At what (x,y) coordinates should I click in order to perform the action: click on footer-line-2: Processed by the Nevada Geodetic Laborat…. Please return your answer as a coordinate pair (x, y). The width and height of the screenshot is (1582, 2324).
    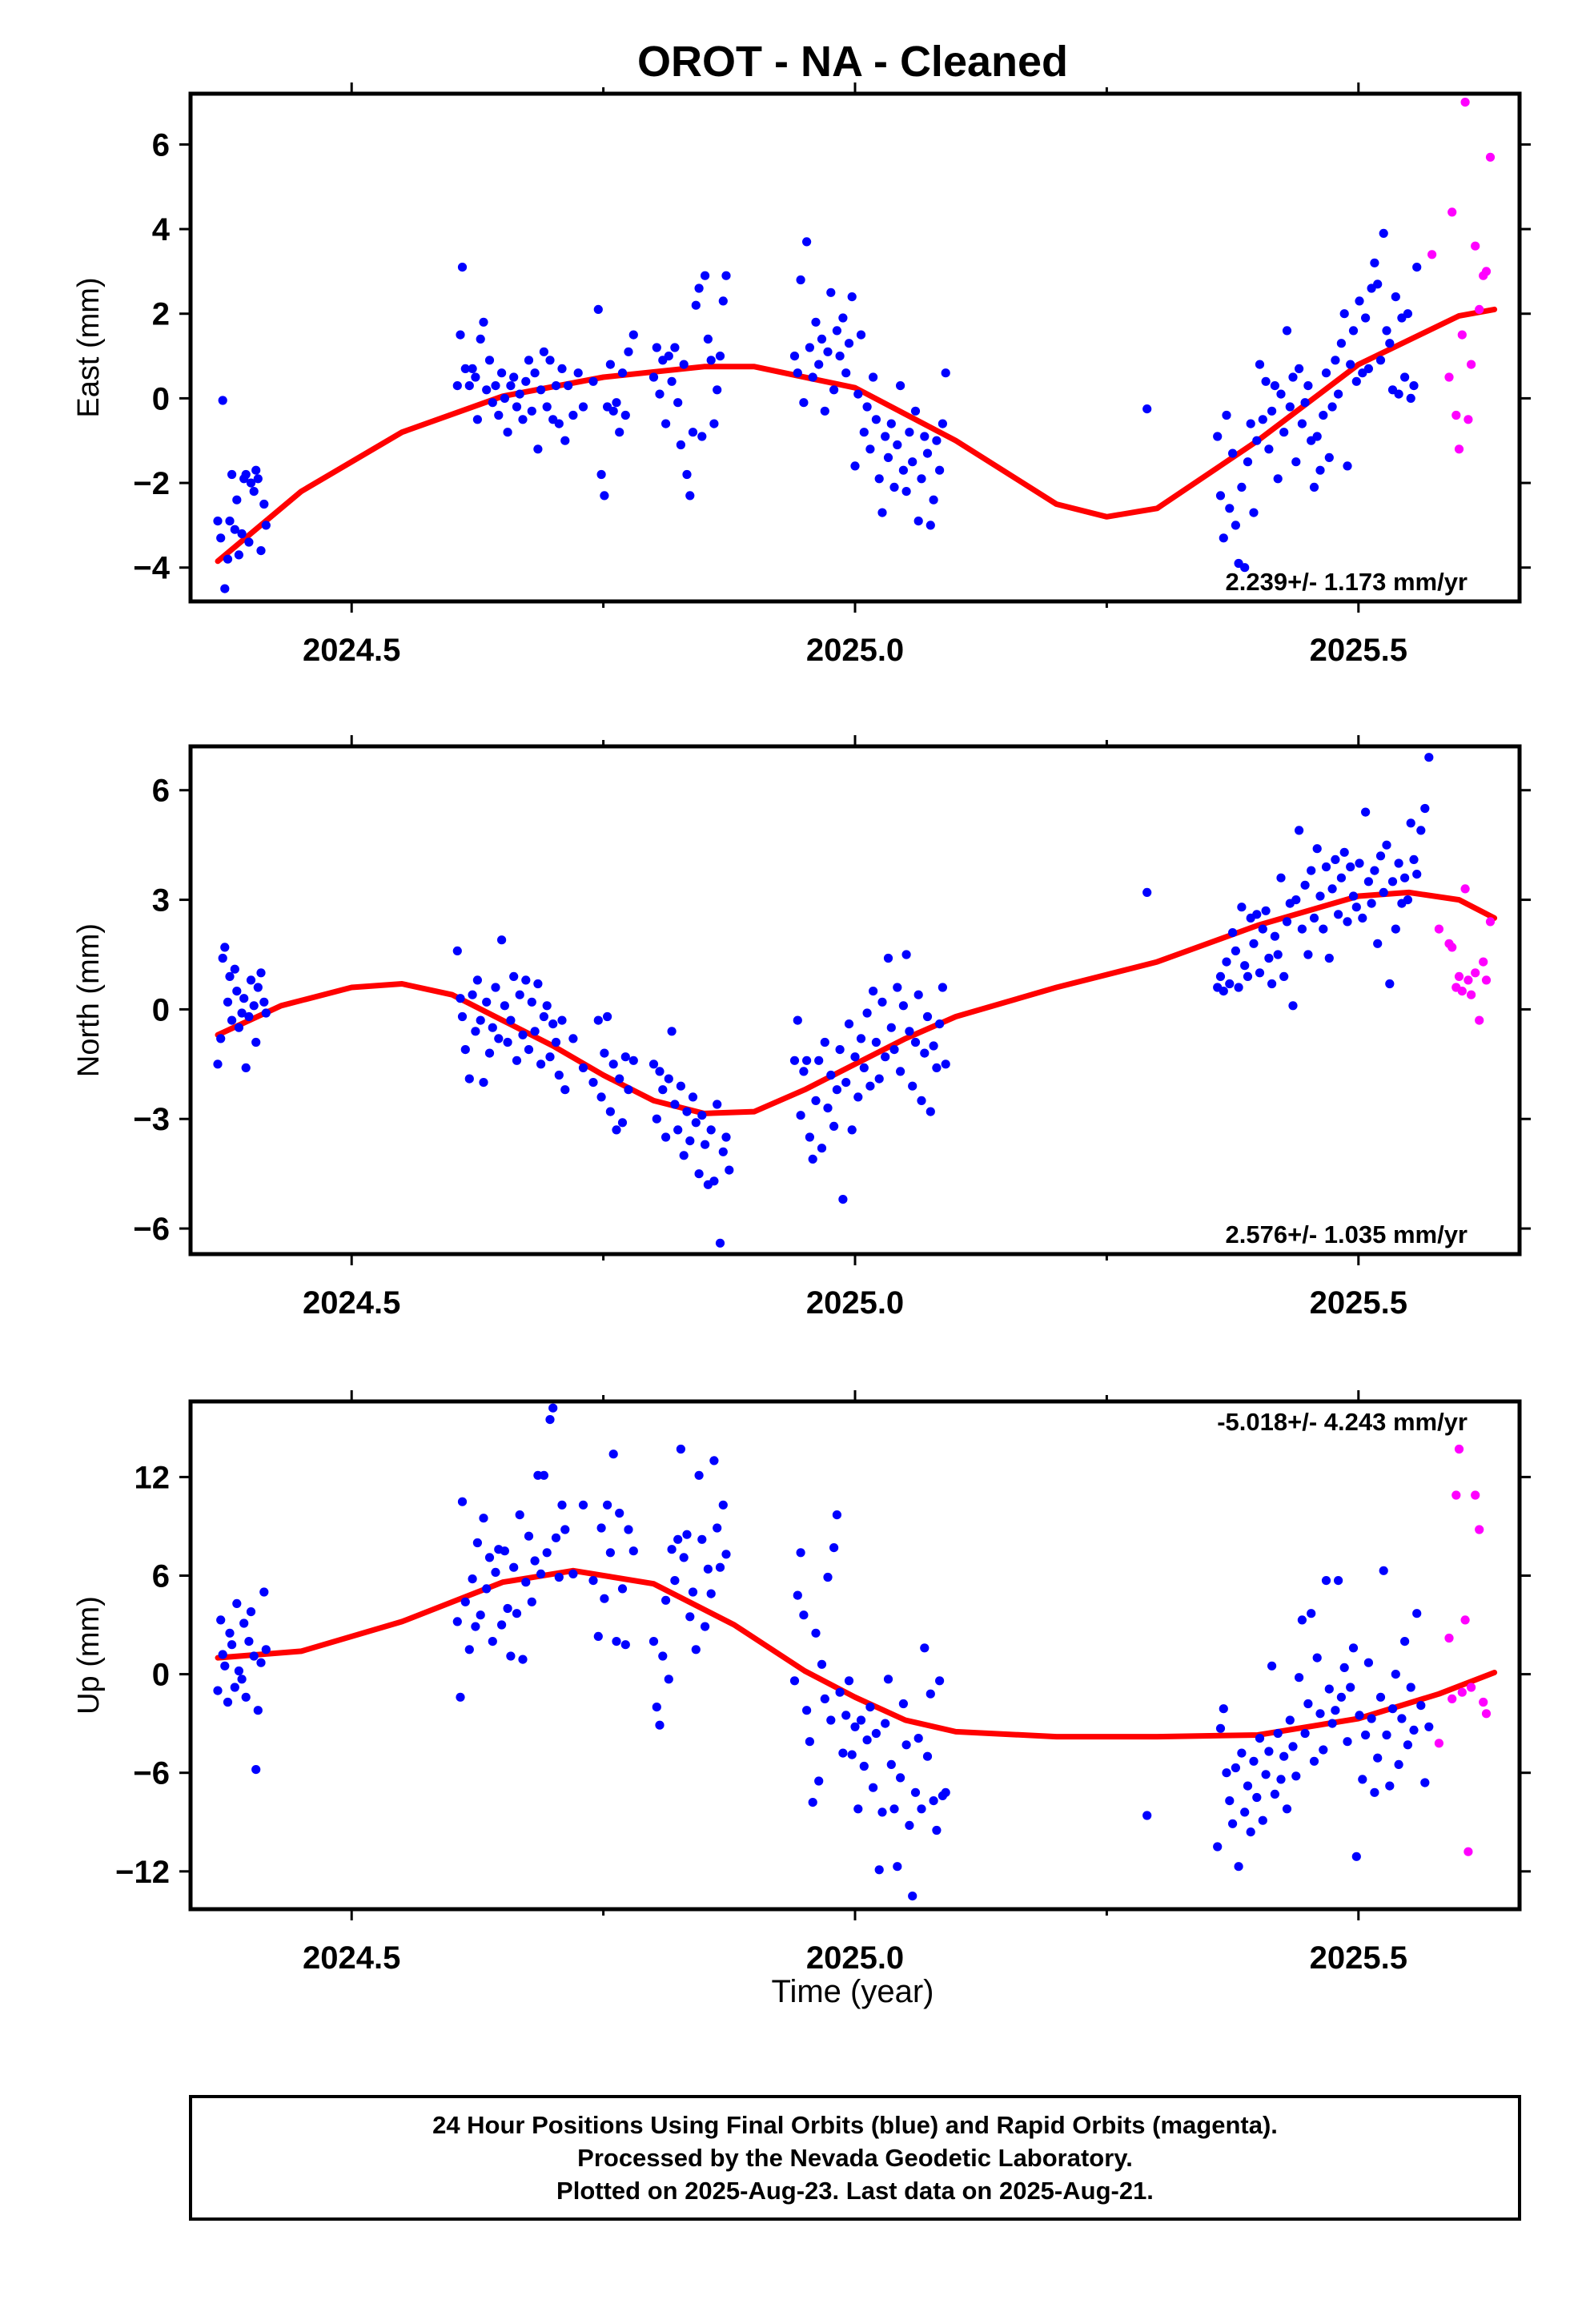
    Looking at the image, I should click on (855, 2158).